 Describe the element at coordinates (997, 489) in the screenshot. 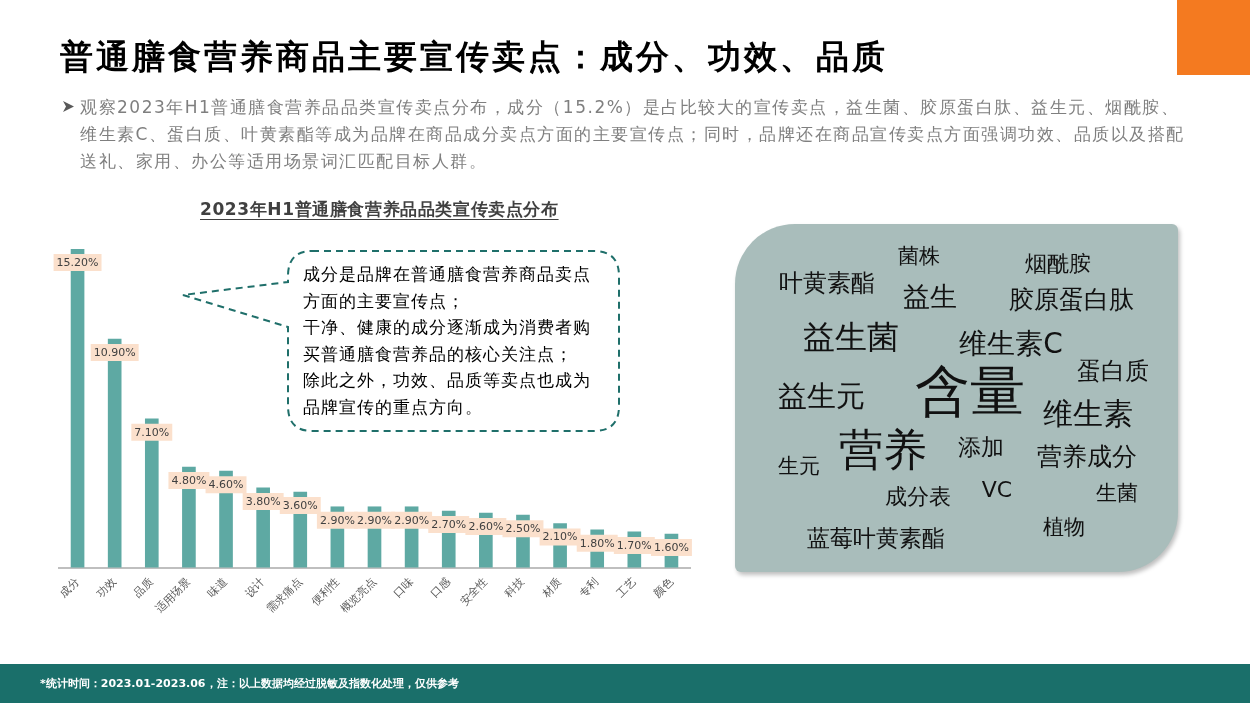

I see `text: VC` at that location.